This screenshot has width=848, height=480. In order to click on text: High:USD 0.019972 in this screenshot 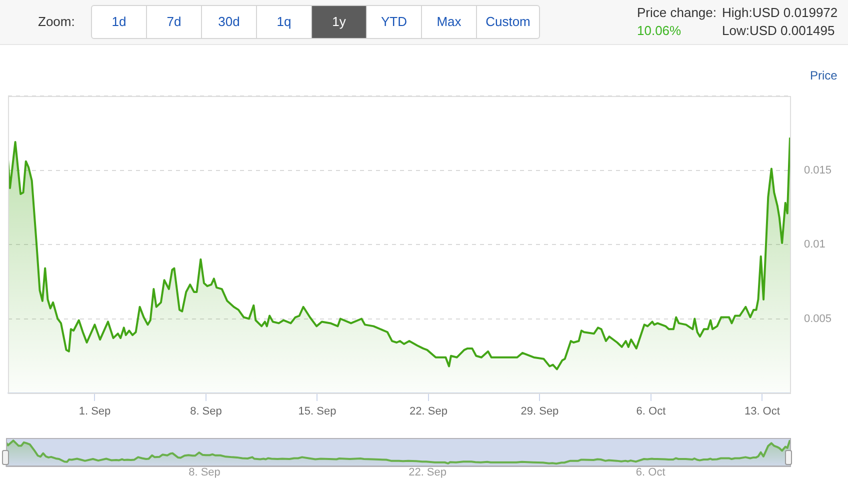, I will do `click(780, 12)`.